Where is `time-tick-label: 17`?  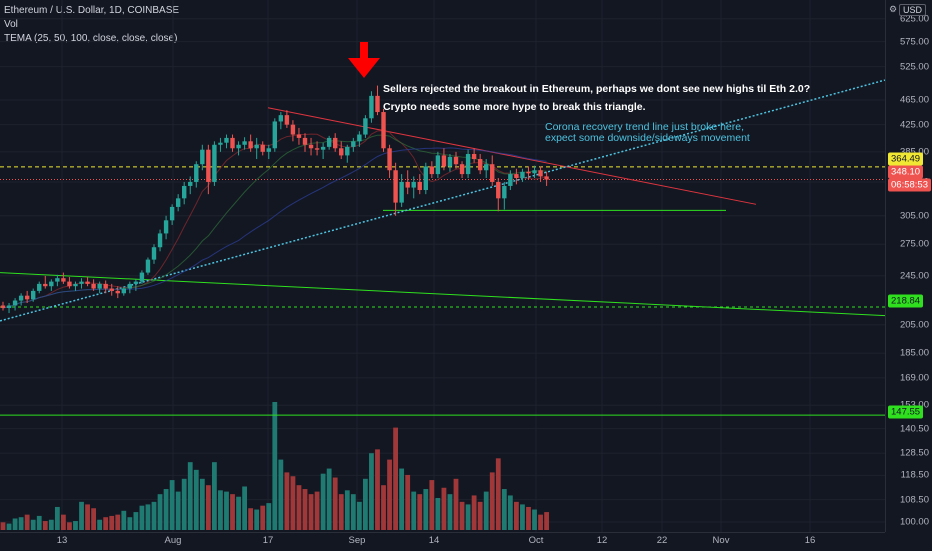 time-tick-label: 17 is located at coordinates (268, 540).